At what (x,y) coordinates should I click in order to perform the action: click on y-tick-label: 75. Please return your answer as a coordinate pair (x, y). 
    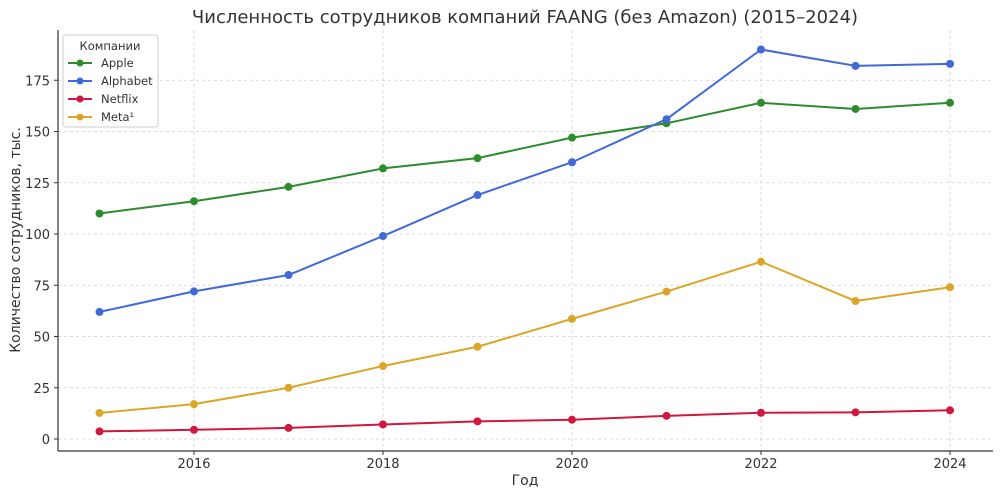
    Looking at the image, I should click on (41, 286).